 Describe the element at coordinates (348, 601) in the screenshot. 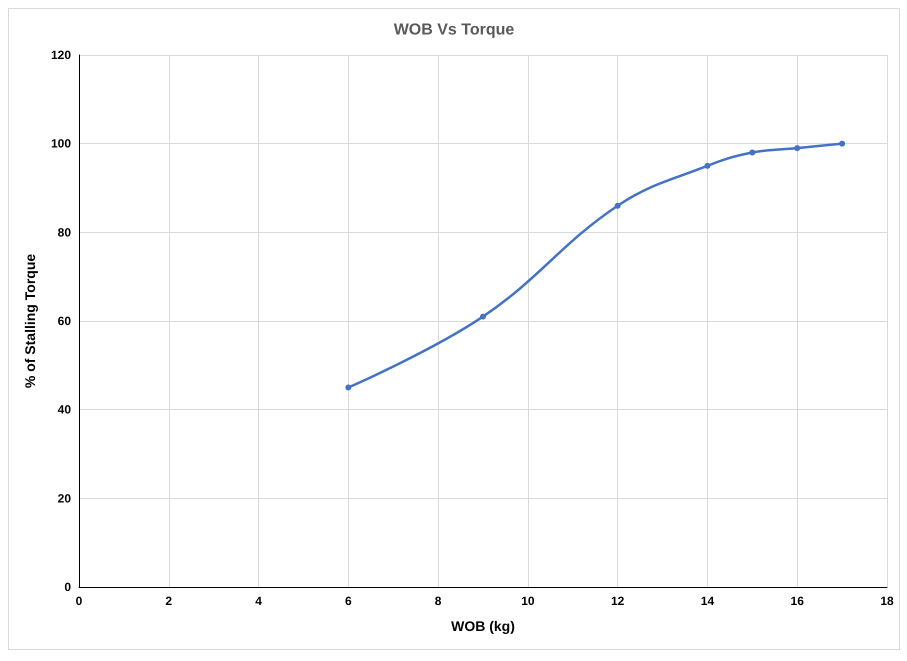

I see `x-tick-label: 6` at that location.